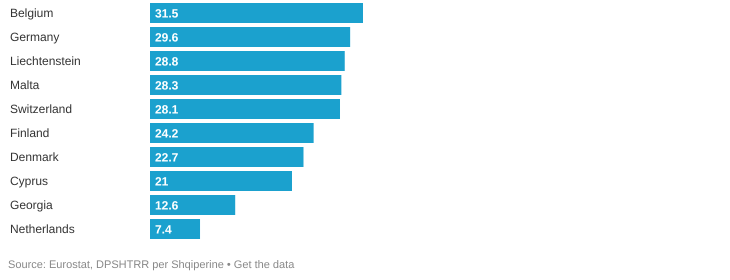  I want to click on data-label: 28.8, so click(167, 61).